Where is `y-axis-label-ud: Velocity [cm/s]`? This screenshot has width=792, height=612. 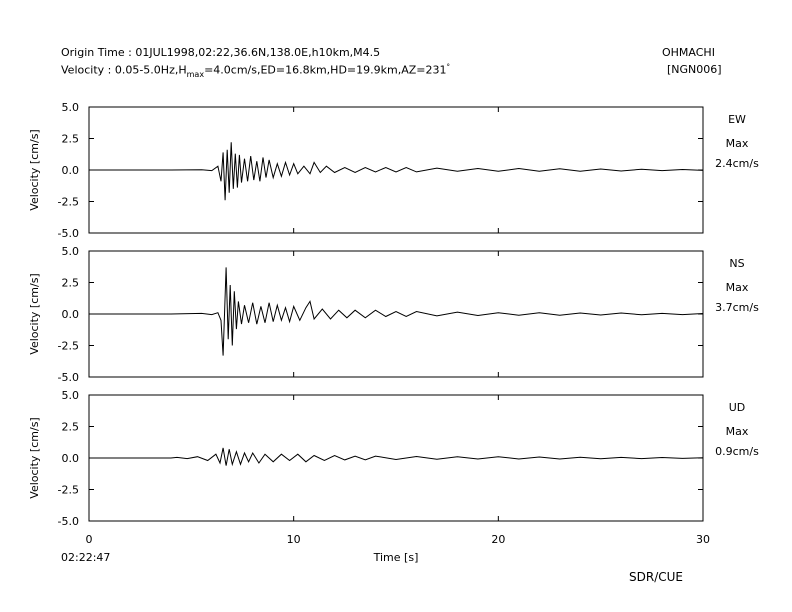 y-axis-label-ud: Velocity [cm/s] is located at coordinates (34, 457).